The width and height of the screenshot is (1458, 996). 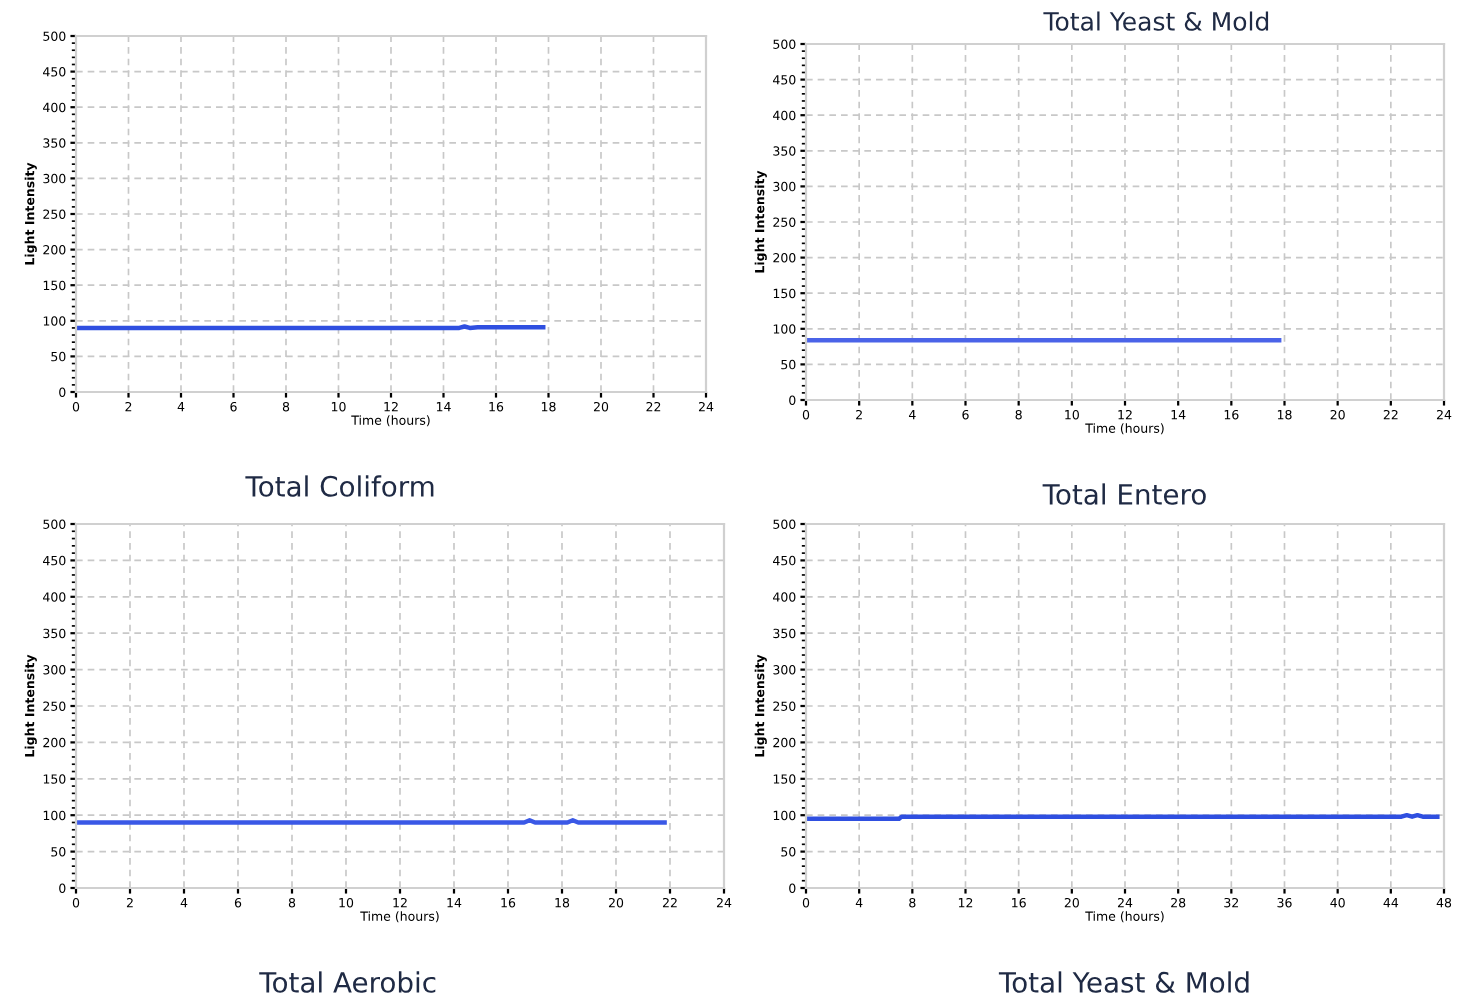 I want to click on text: Total Aerobic, so click(x=347, y=982).